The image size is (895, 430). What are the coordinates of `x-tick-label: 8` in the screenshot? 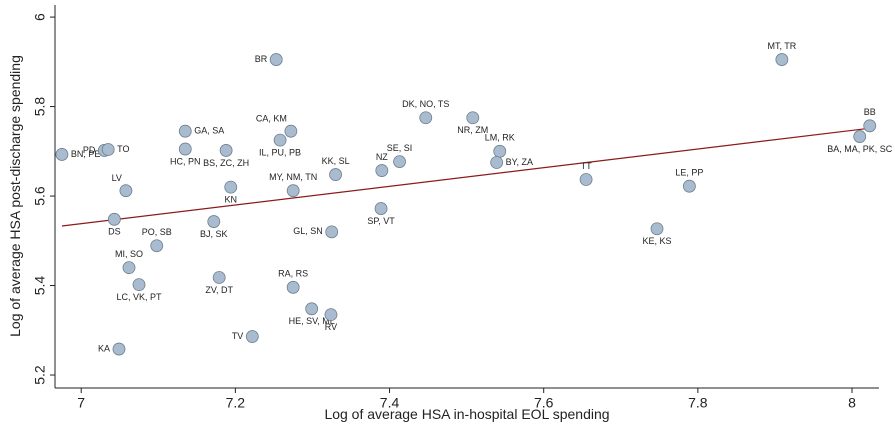 It's located at (852, 403).